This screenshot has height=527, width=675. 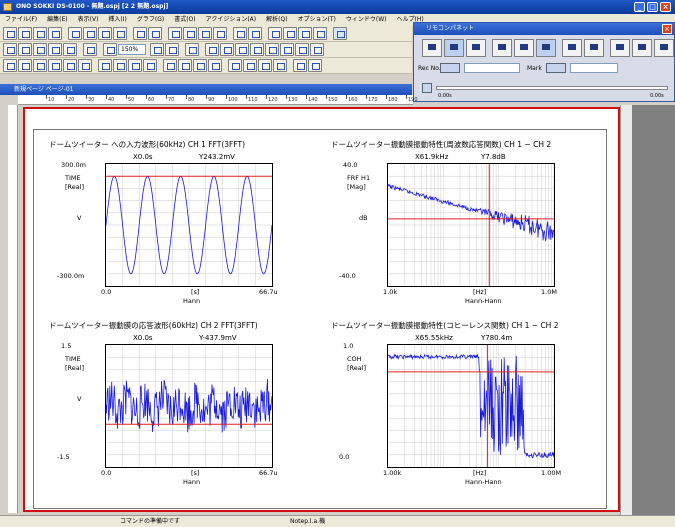 I want to click on prev-record-icon, so click(x=25, y=65).